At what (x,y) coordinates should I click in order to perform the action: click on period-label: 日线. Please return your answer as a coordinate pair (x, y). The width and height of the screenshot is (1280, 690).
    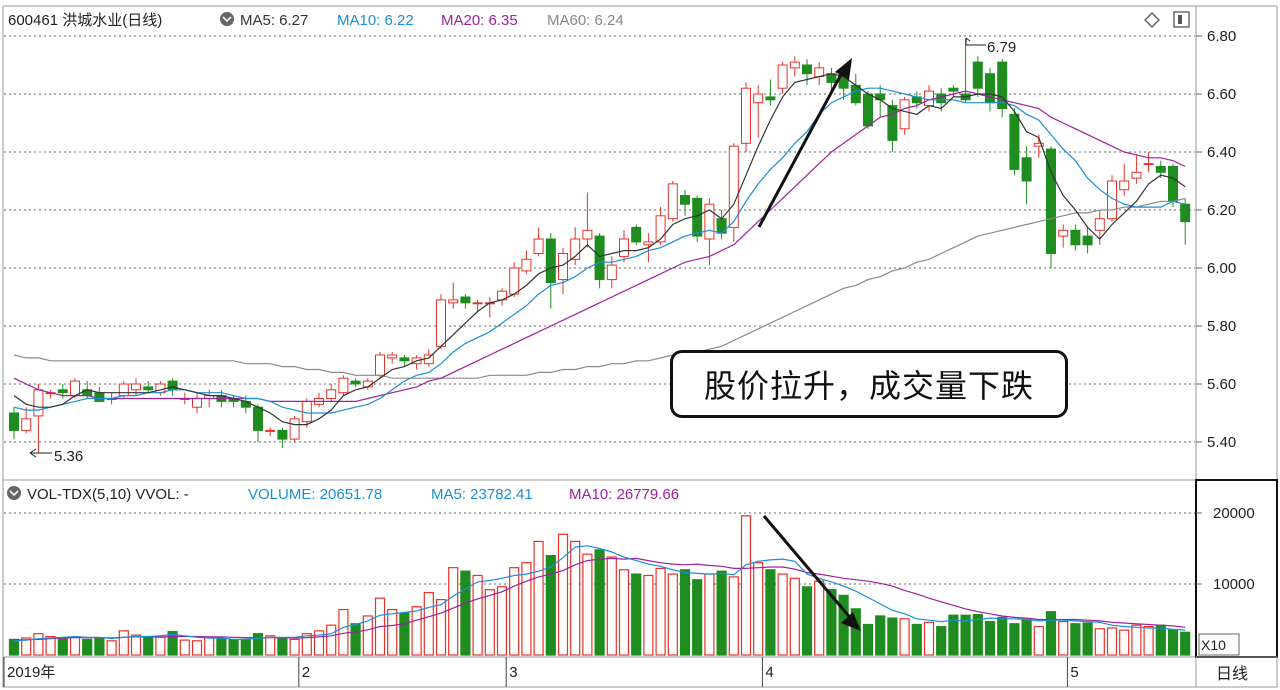
    Looking at the image, I should click on (1232, 674).